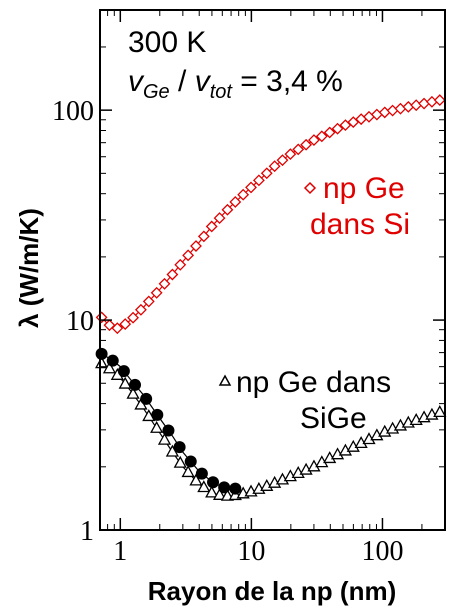  What do you see at coordinates (304, 400) in the screenshot?
I see `legend-series-1: np Ge dans SiGe` at bounding box center [304, 400].